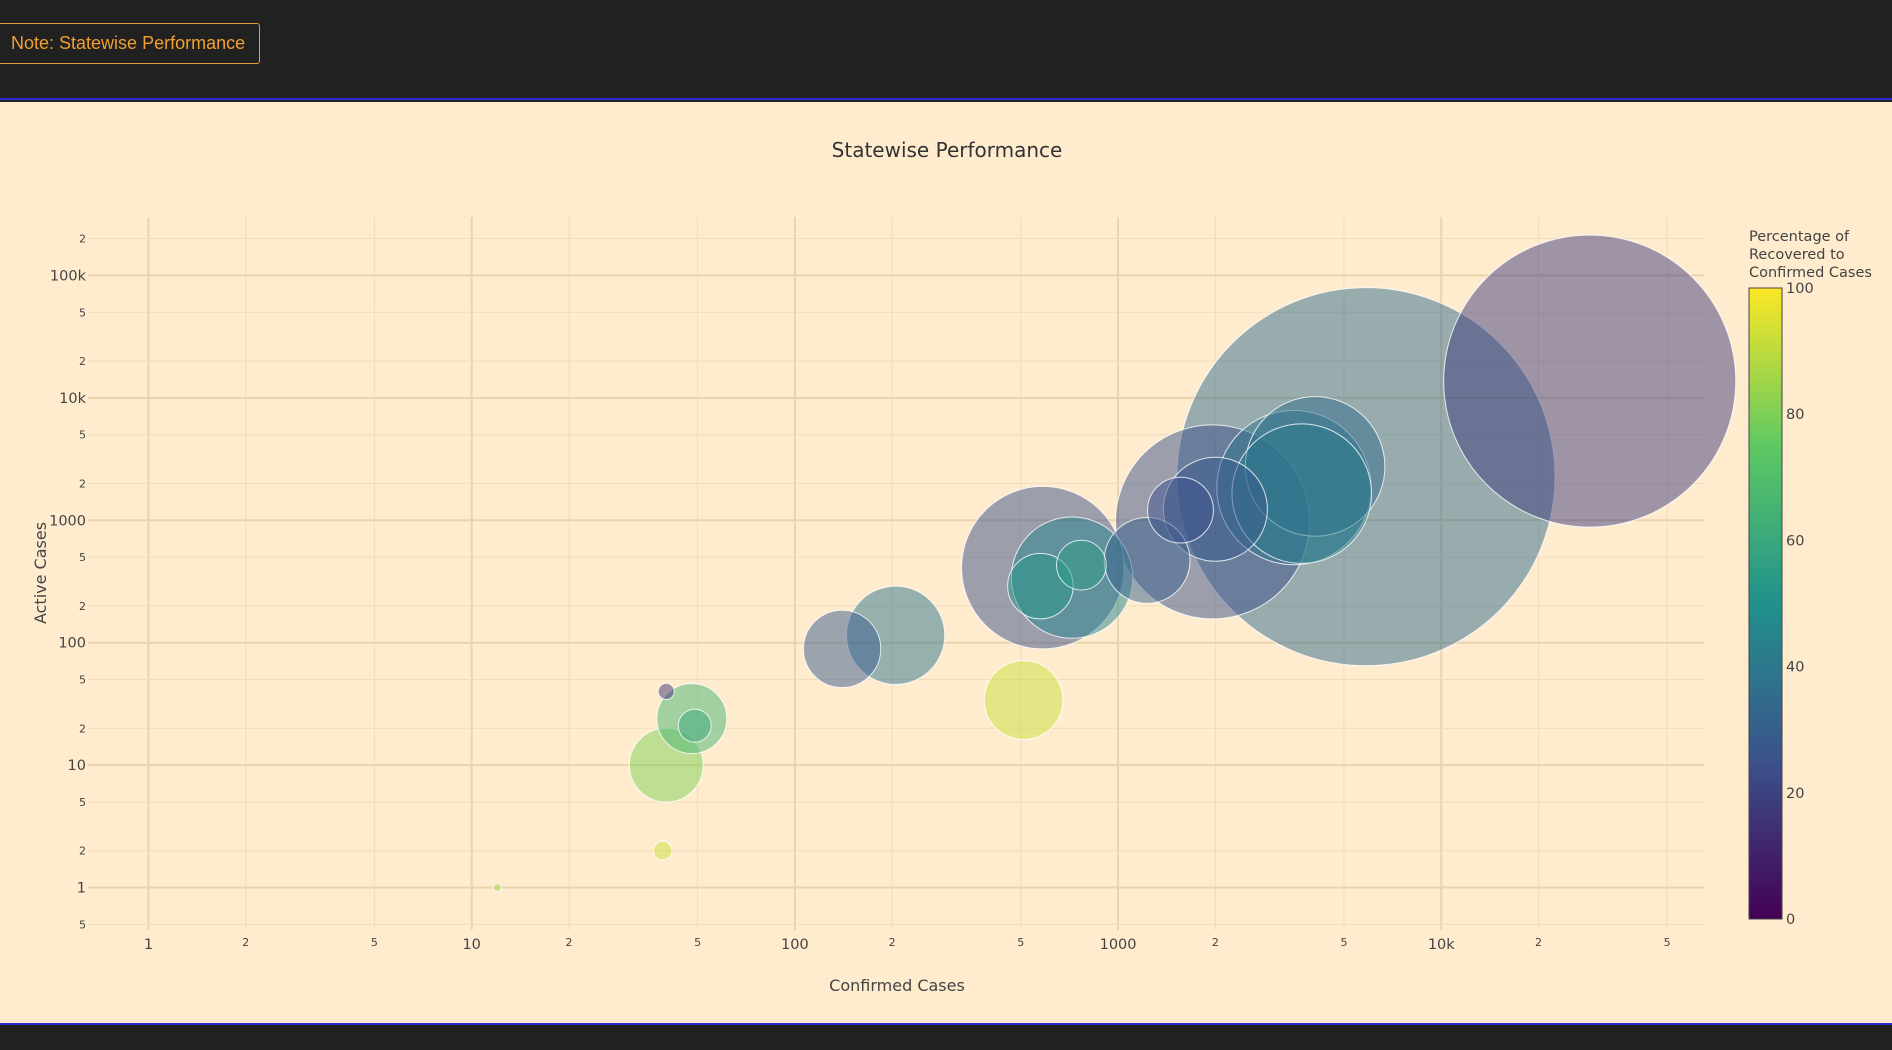 The image size is (1892, 1050). I want to click on x-major-tick-label: 1000, so click(1118, 945).